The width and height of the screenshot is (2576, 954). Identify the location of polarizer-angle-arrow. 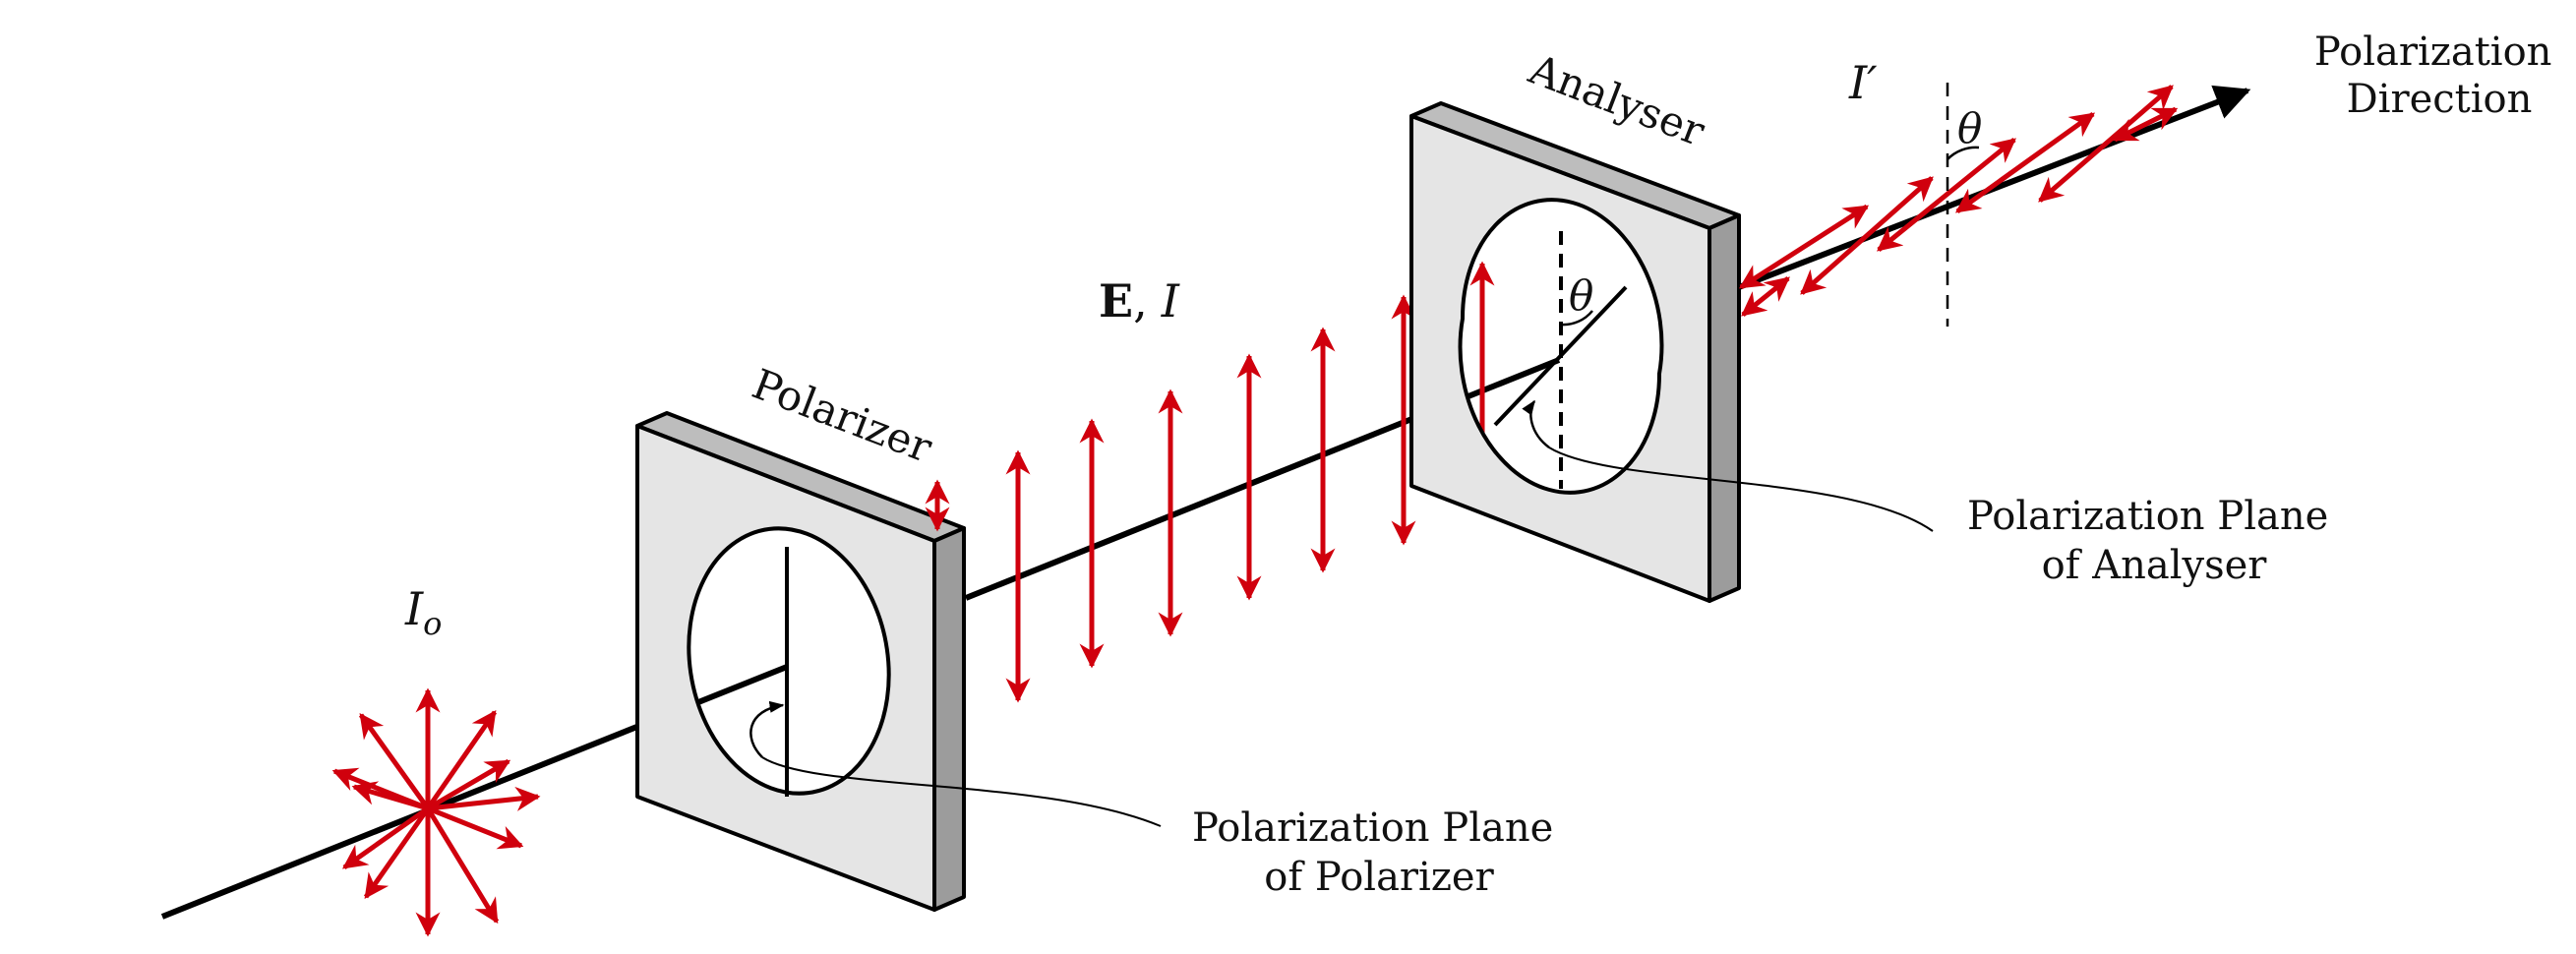
(767, 729).